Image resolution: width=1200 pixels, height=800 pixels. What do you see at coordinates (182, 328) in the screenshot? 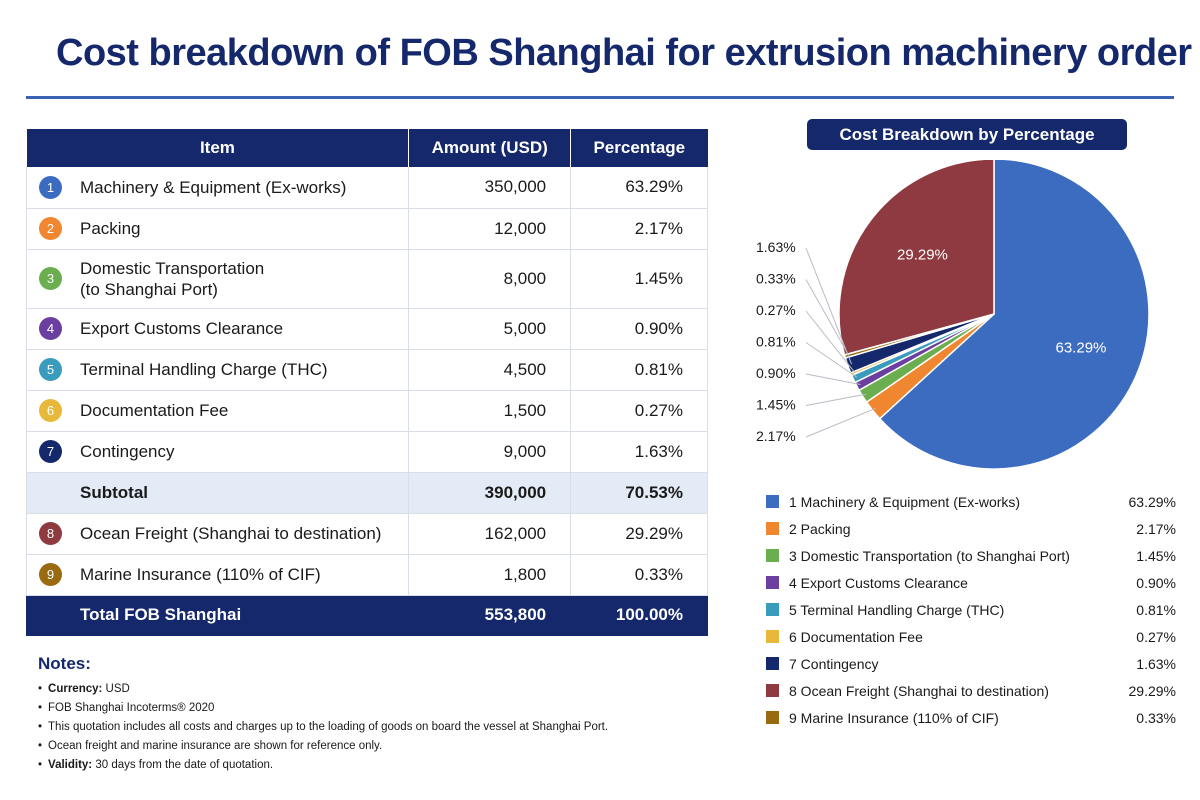
I see `item-name: Export Customs Clearance` at bounding box center [182, 328].